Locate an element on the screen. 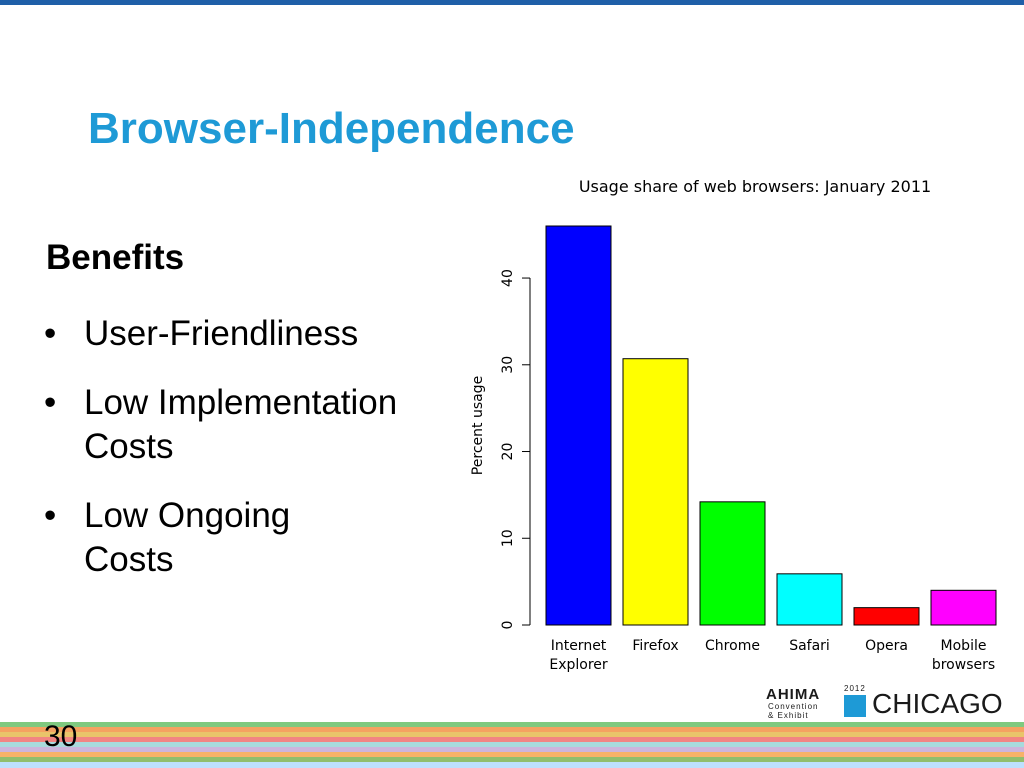 The width and height of the screenshot is (1024, 768). y-axis-label: Percent usage is located at coordinates (478, 425).